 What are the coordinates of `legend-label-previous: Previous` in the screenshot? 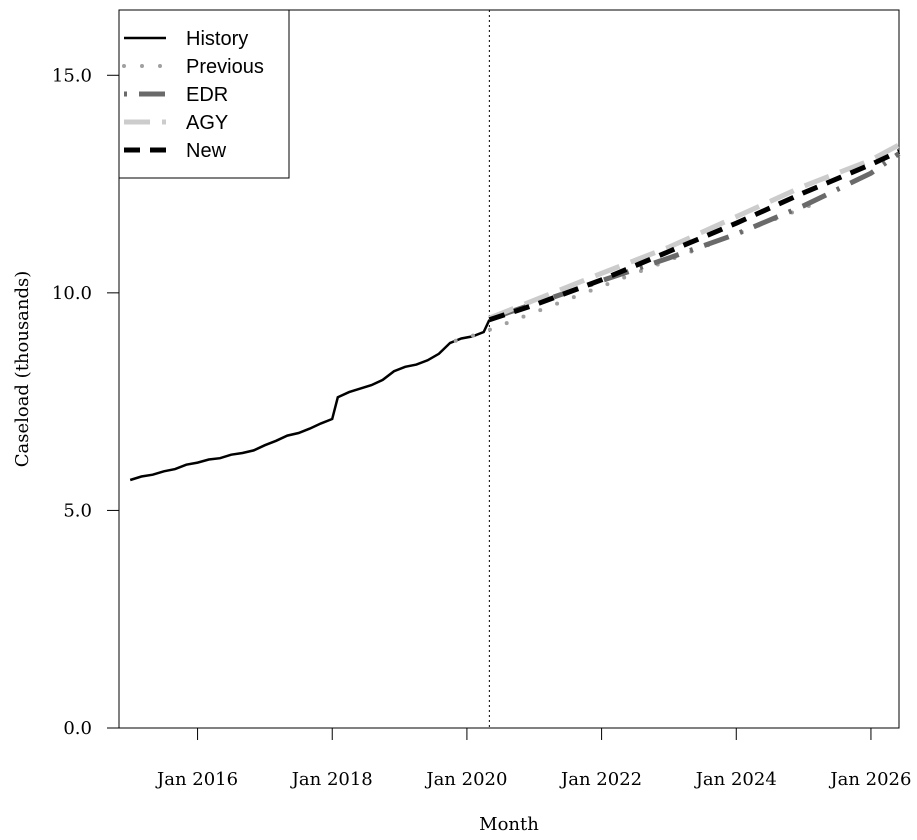 It's located at (225, 67).